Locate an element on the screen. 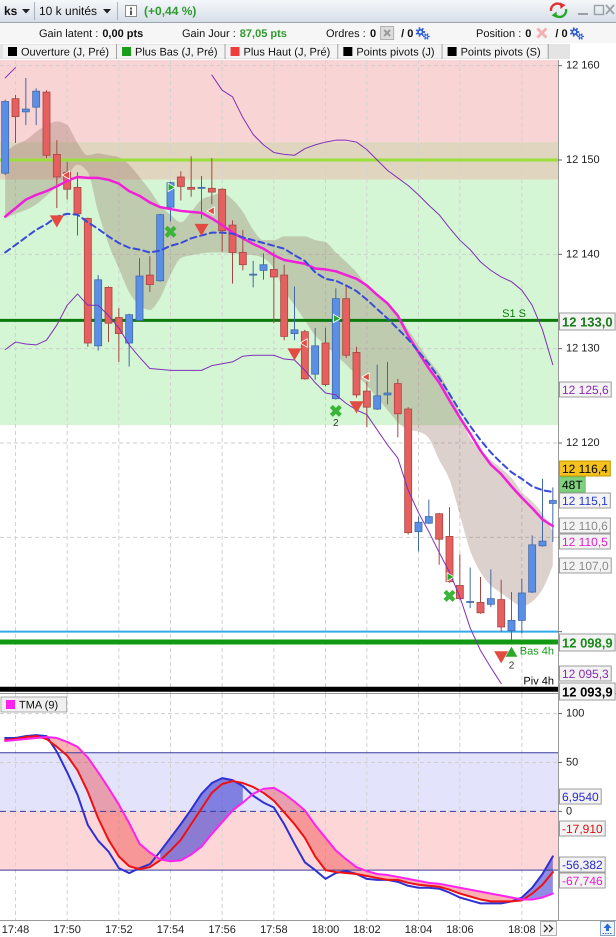 The height and width of the screenshot is (937, 616). x-tick-label: 18:06 is located at coordinates (460, 930).